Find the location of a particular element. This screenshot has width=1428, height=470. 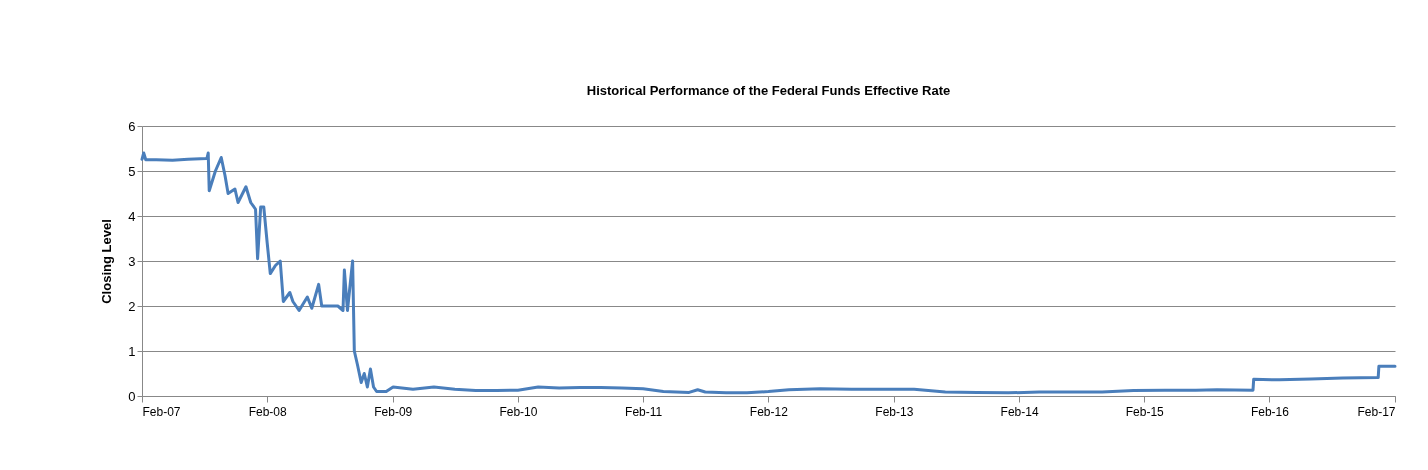

y-tick-label: 0 is located at coordinates (132, 396).